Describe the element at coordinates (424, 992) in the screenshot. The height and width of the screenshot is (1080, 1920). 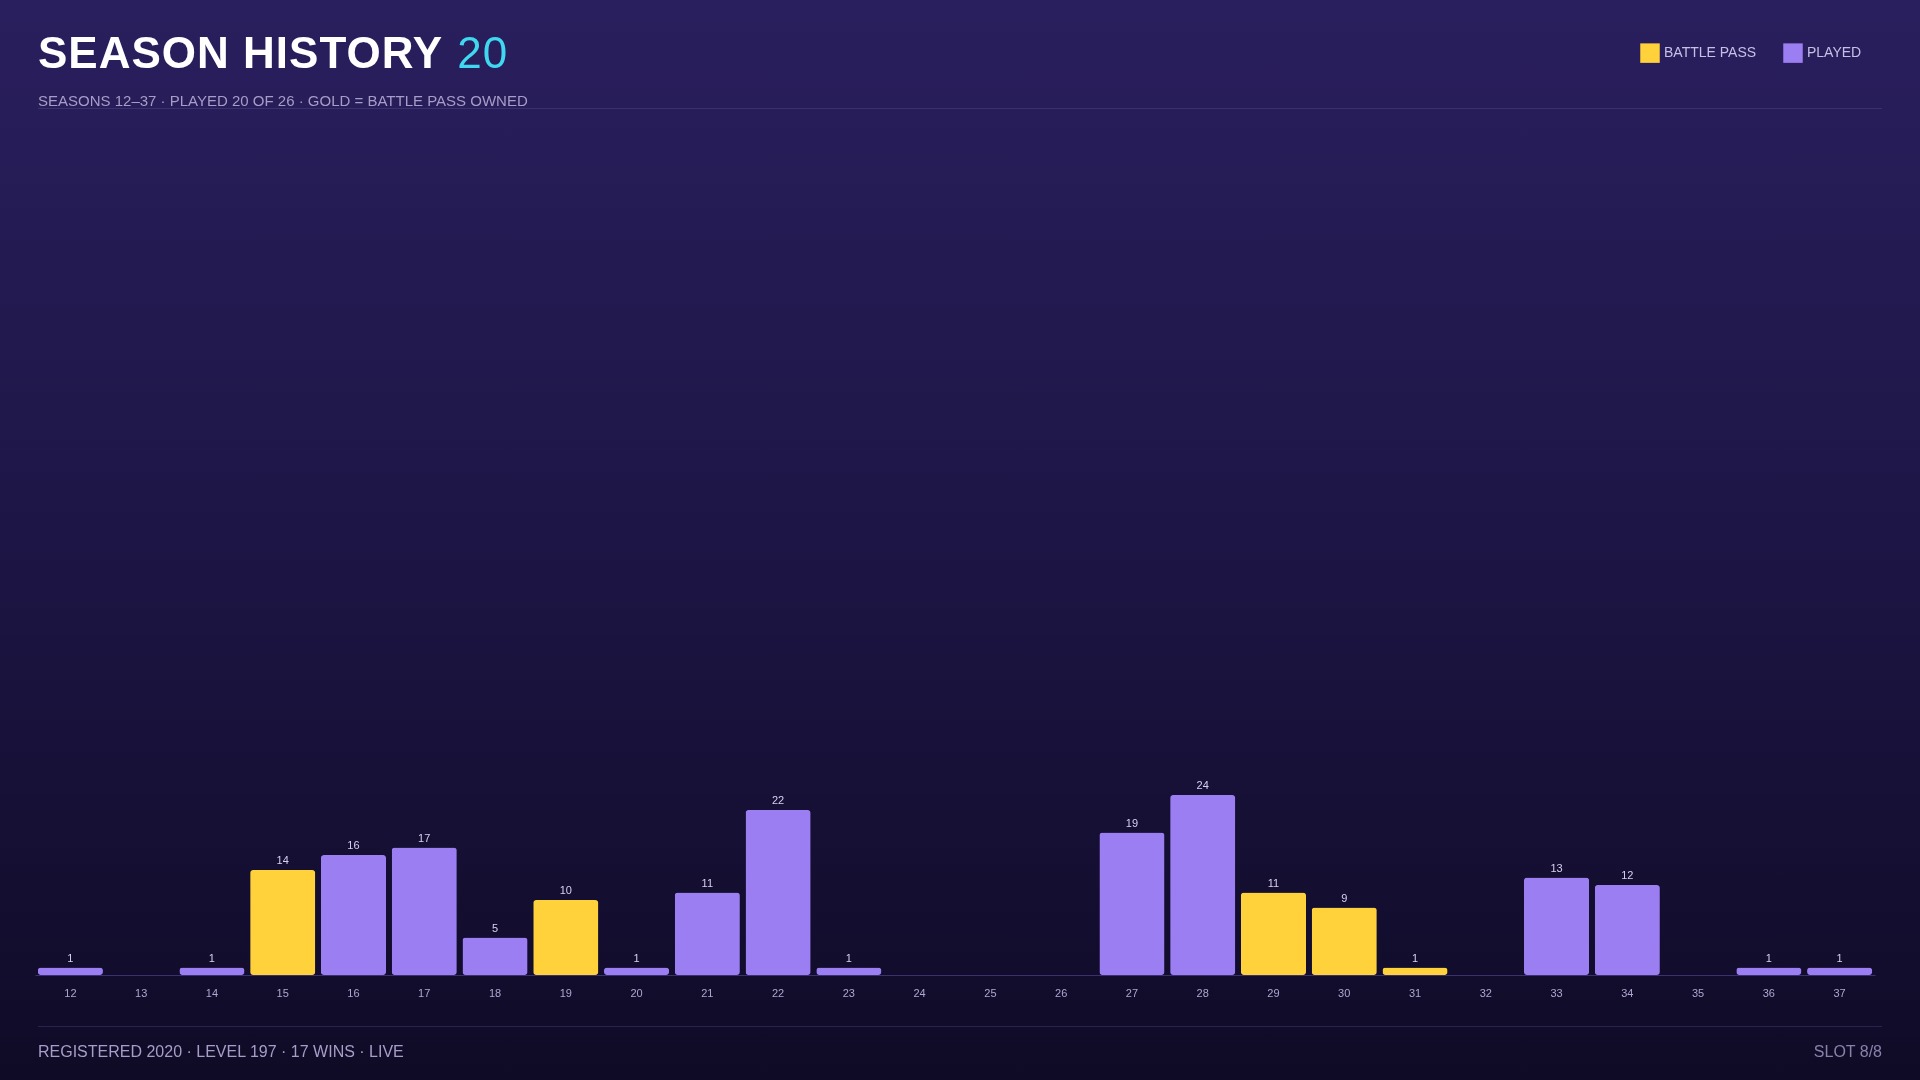
I see `x-tick-label: 17` at that location.